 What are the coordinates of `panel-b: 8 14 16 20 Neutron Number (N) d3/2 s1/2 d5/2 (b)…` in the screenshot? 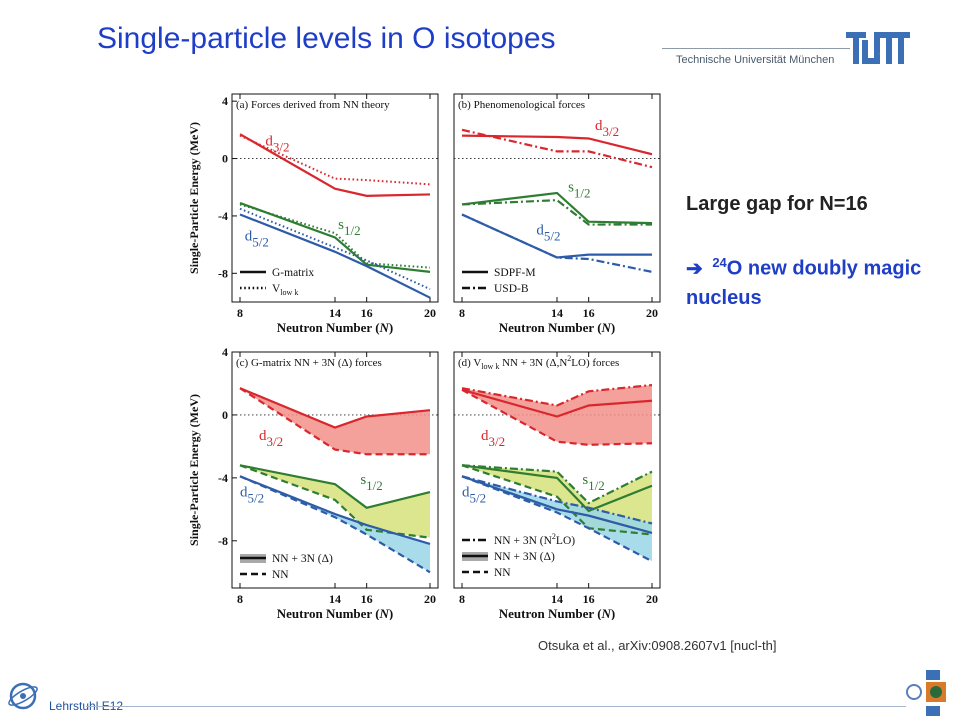 It's located at (557, 214).